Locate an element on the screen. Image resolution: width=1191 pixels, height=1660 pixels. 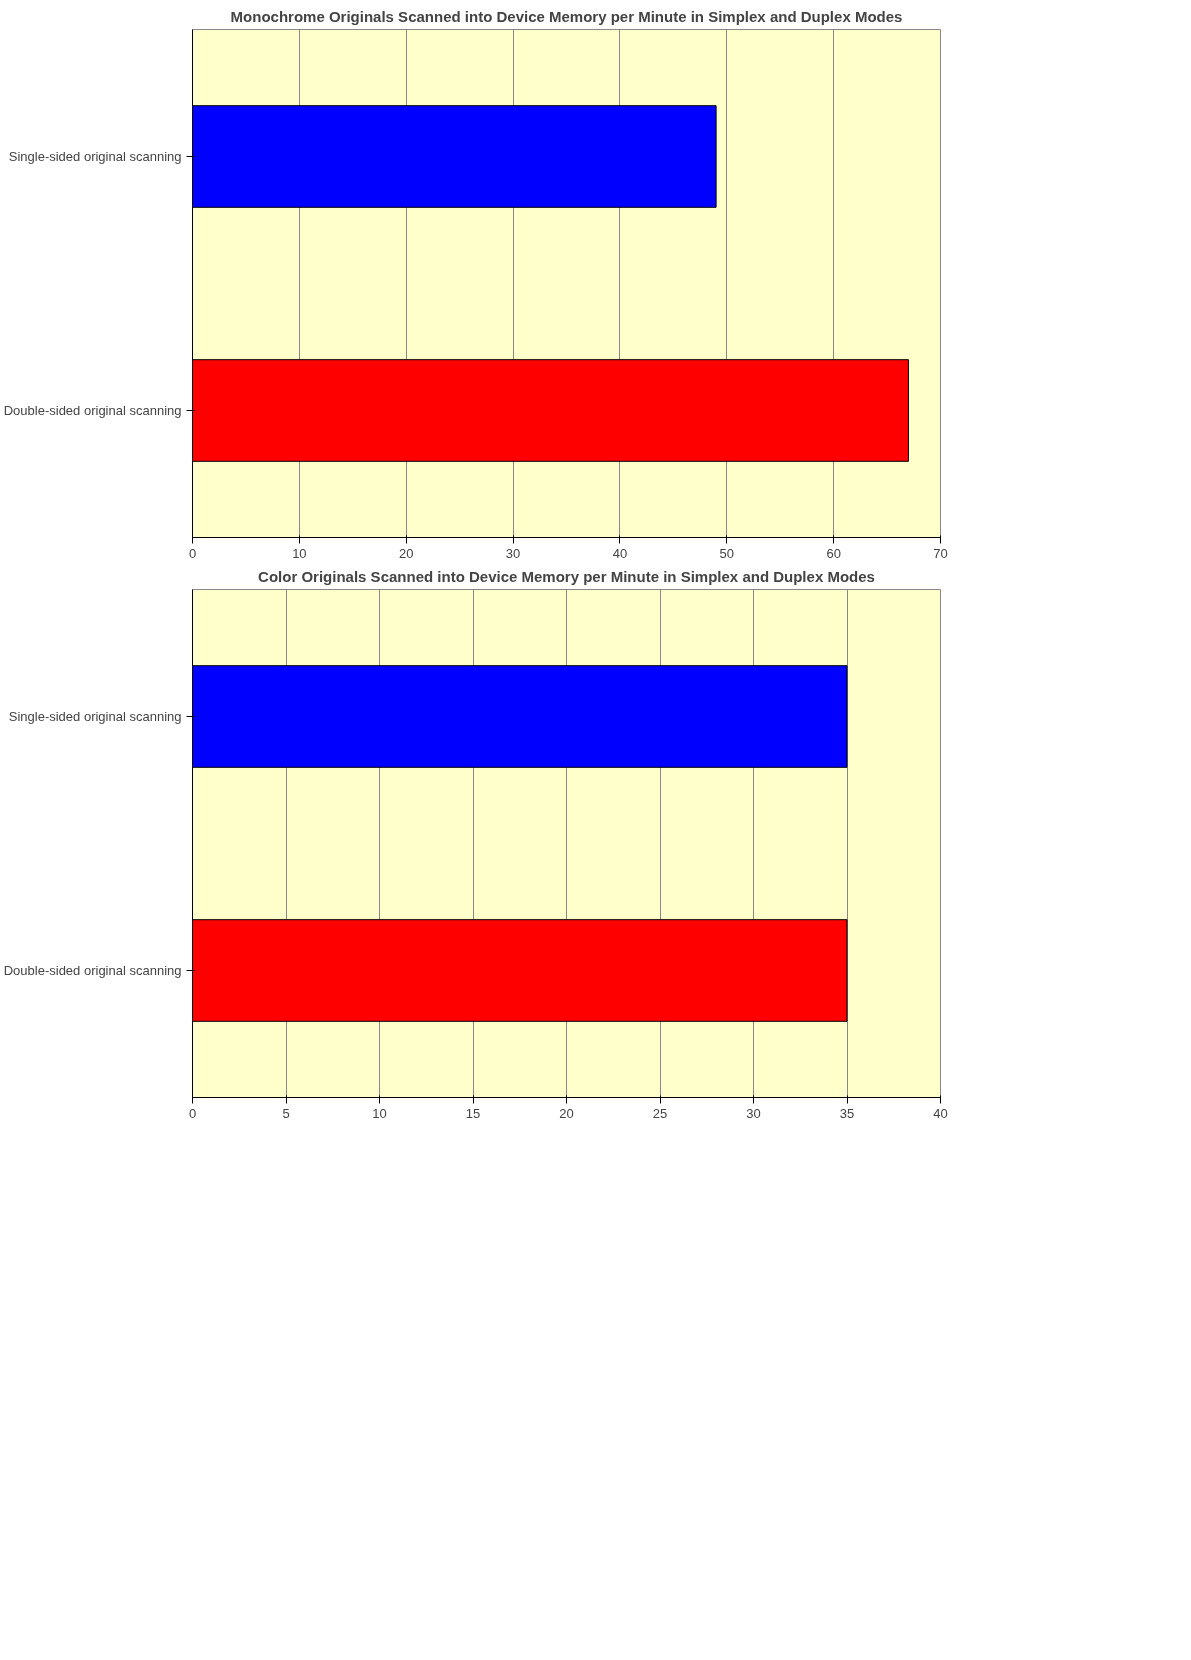
x-tick-label: 15 is located at coordinates (473, 1113).